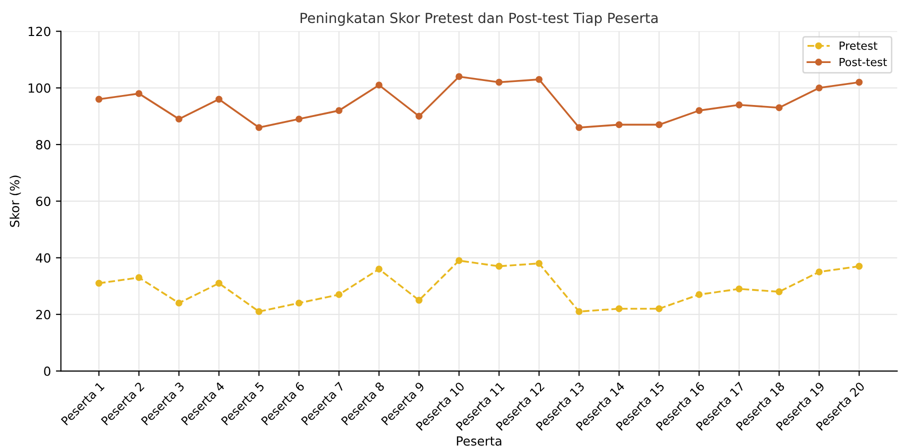  I want to click on x-axis-title: Peserta, so click(479, 441).